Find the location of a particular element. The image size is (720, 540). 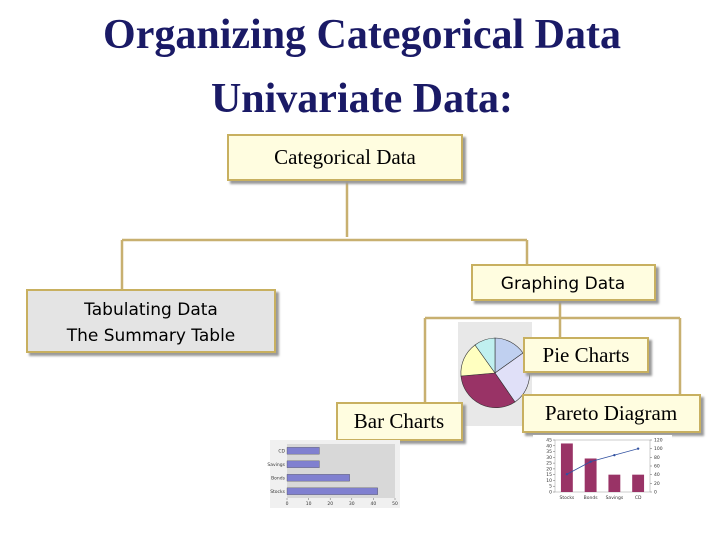

node-label: Pie Charts is located at coordinates (586, 355).